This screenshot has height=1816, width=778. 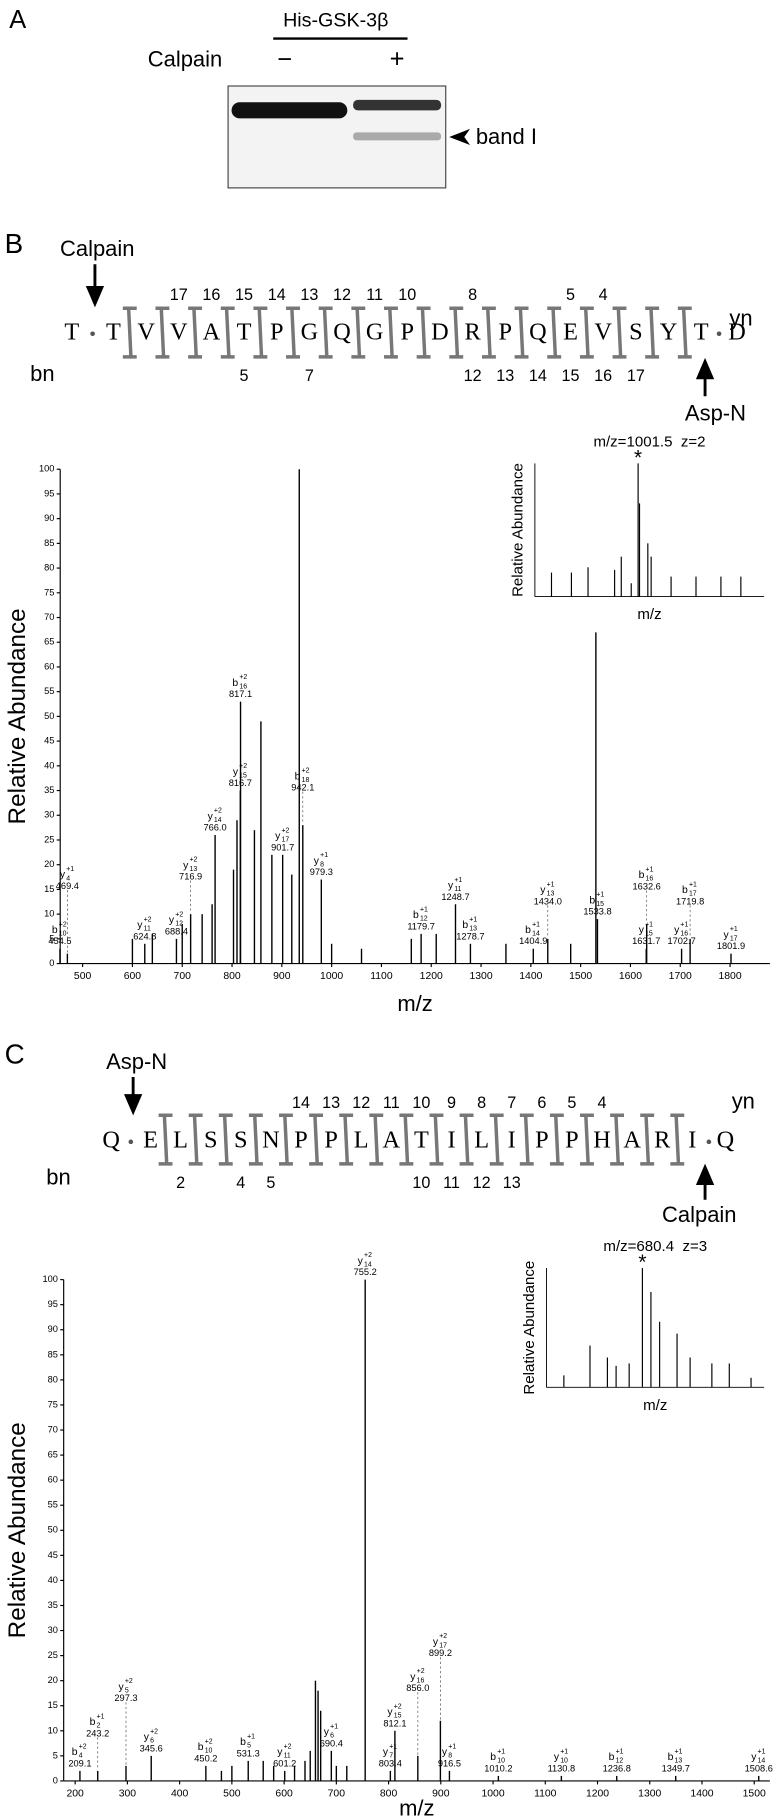 What do you see at coordinates (440, 1653) in the screenshot?
I see `mz-label: 899.2` at bounding box center [440, 1653].